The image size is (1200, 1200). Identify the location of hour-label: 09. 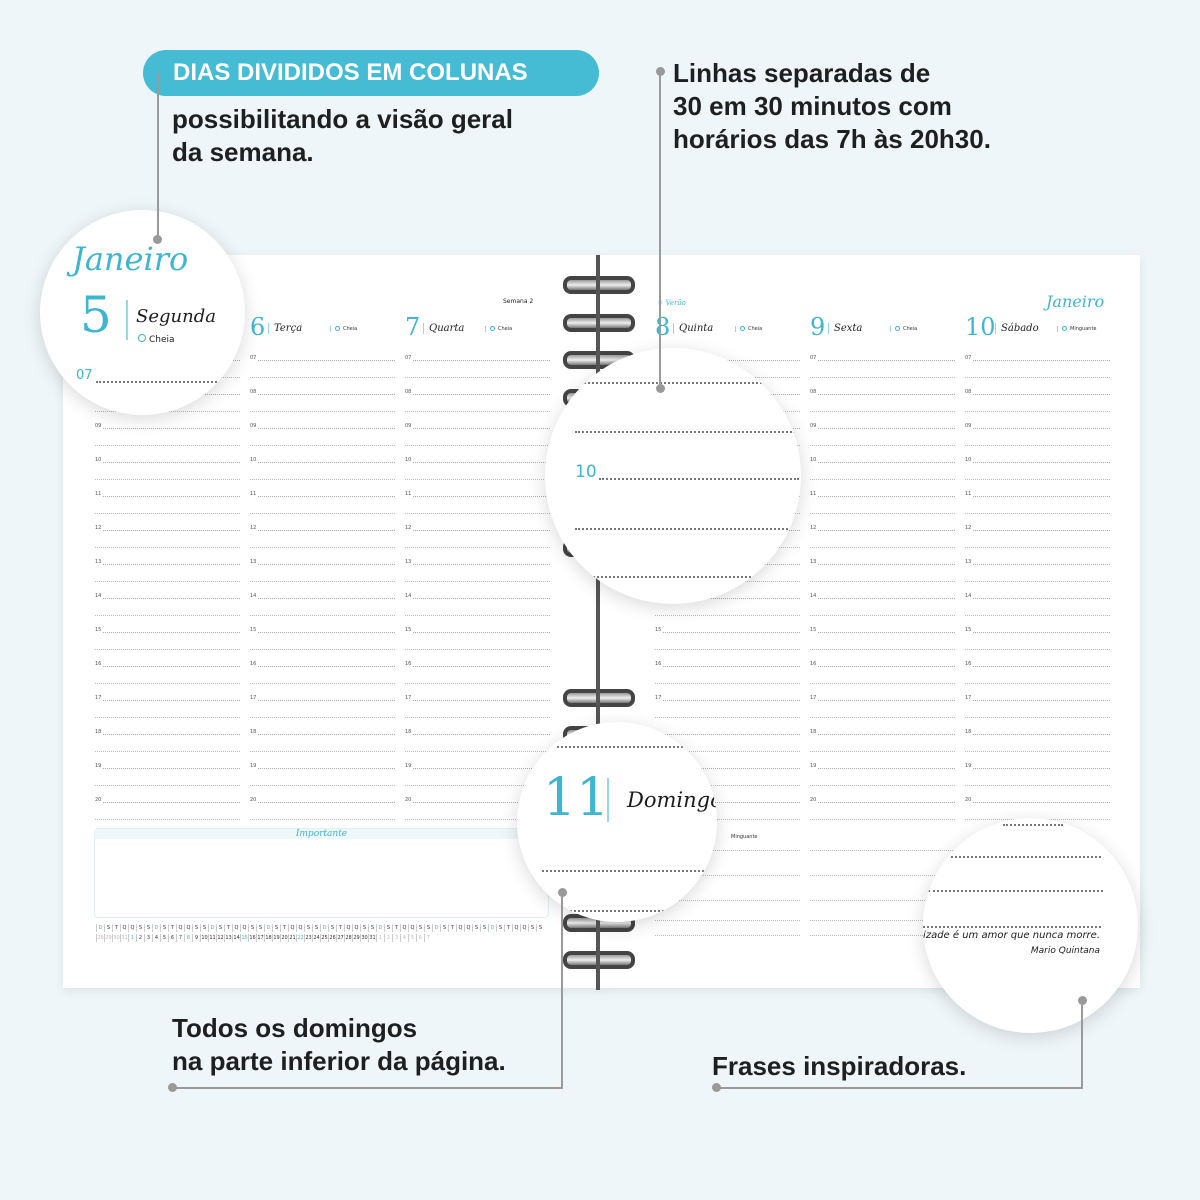
(253, 426).